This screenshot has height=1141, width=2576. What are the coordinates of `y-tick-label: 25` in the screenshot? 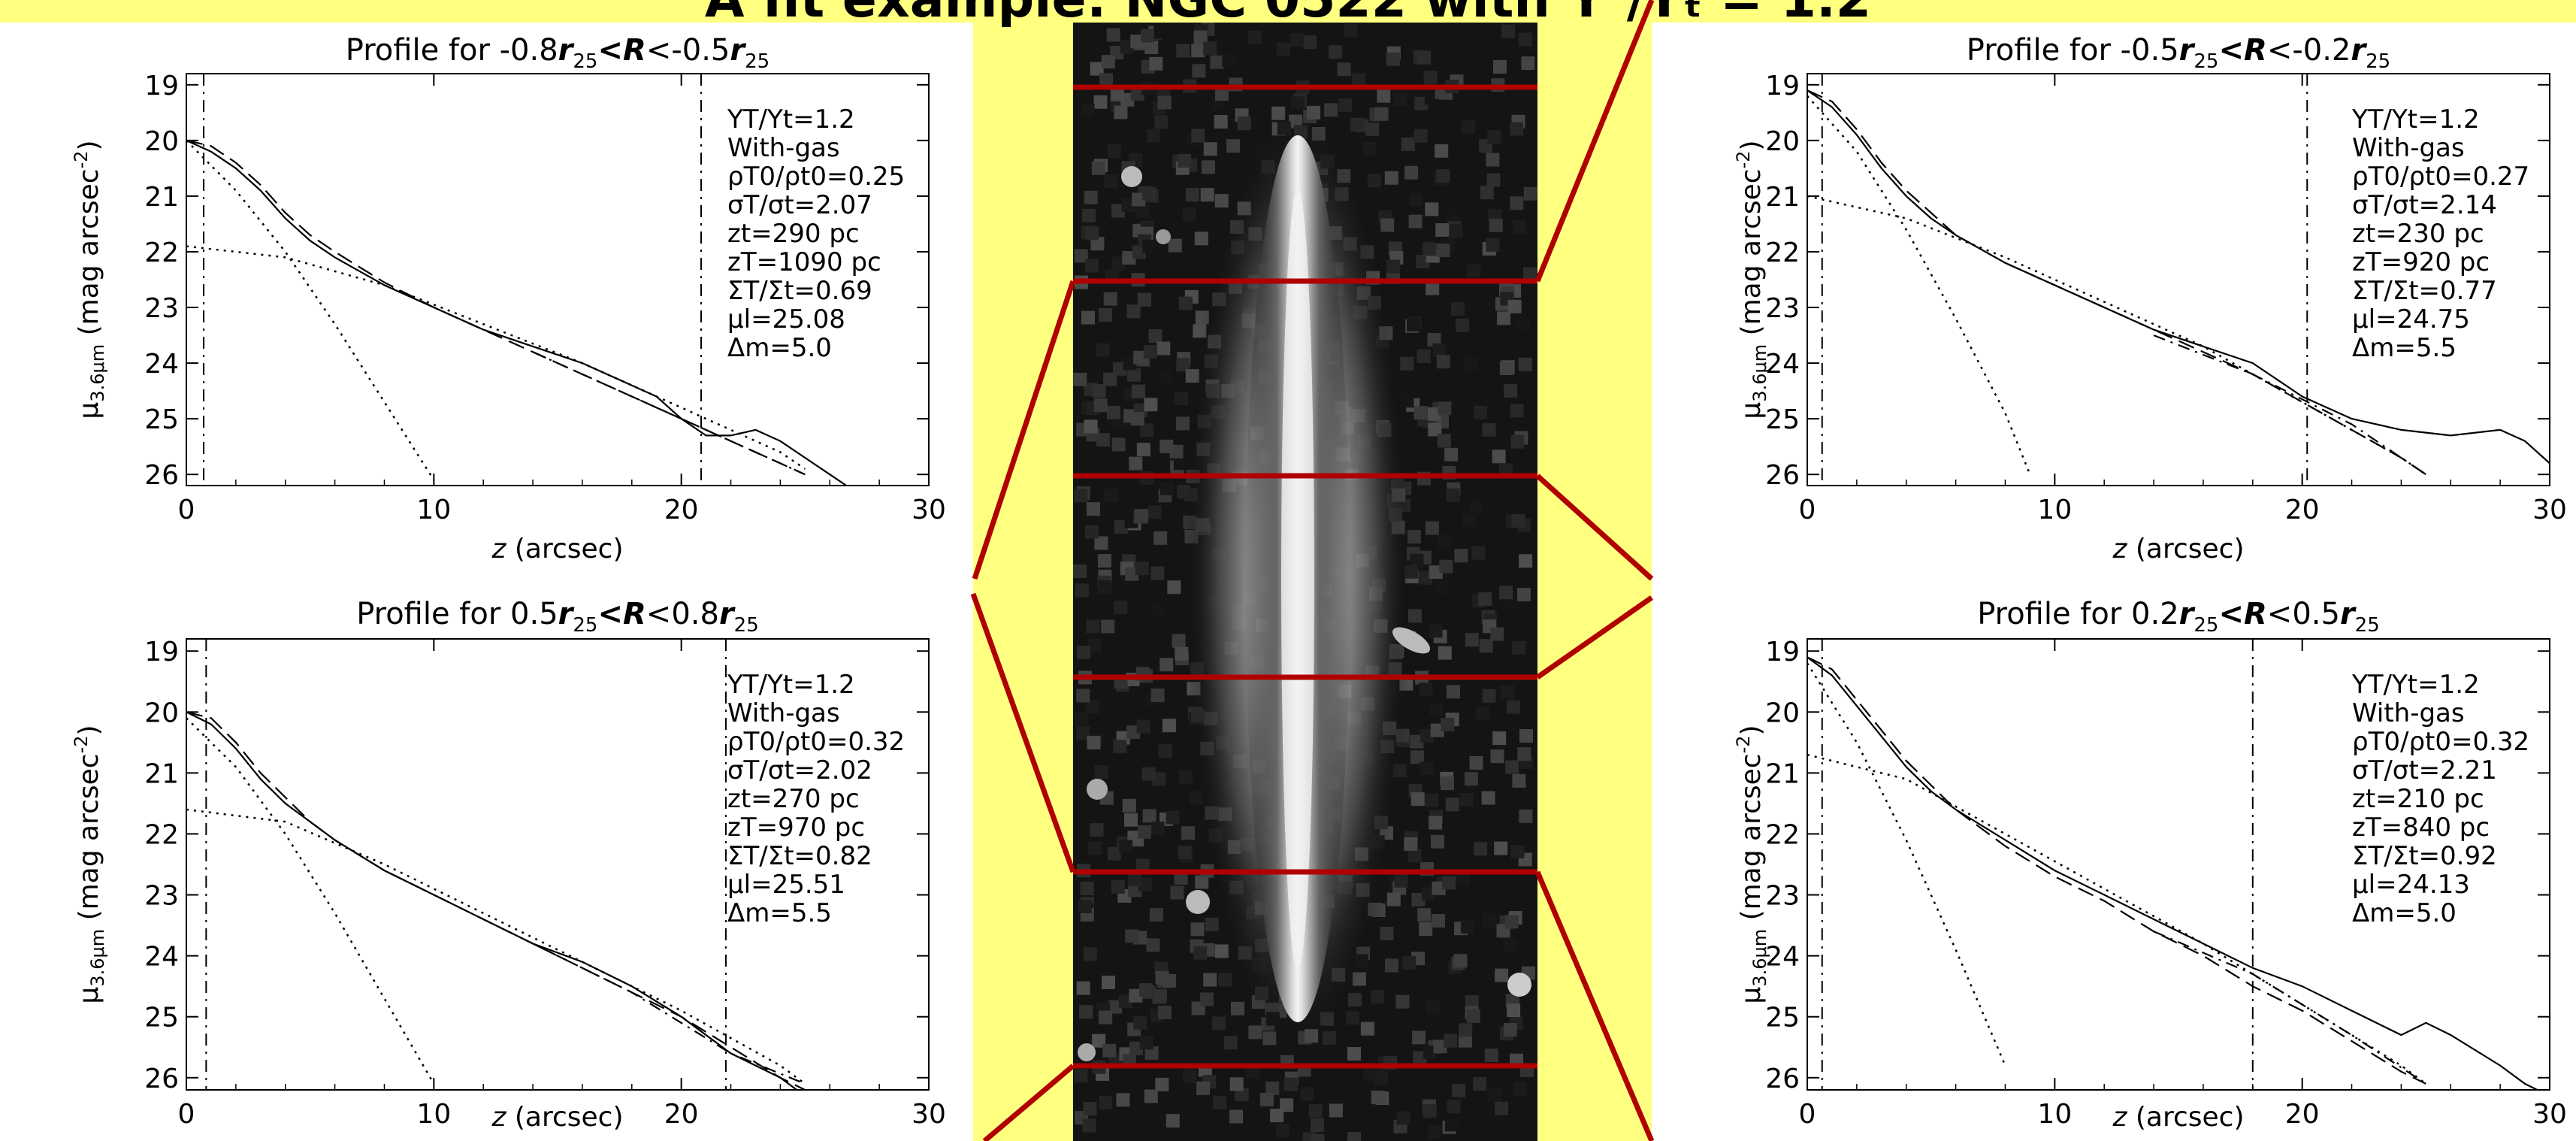 It's located at (162, 1019).